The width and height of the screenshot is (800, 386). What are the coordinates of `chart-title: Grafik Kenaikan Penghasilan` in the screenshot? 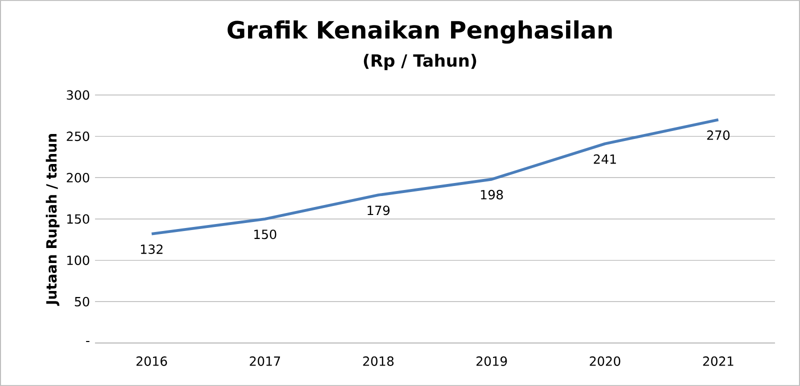 It's located at (420, 32).